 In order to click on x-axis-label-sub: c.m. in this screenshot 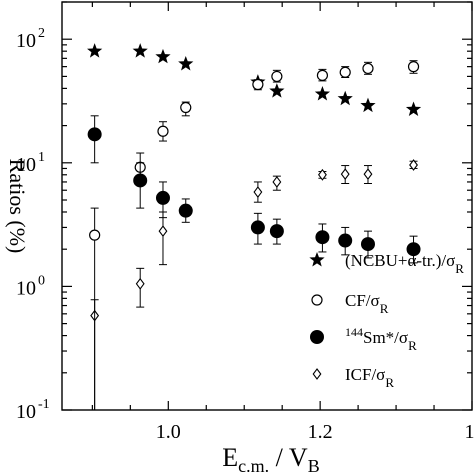, I will do `click(253, 465)`.